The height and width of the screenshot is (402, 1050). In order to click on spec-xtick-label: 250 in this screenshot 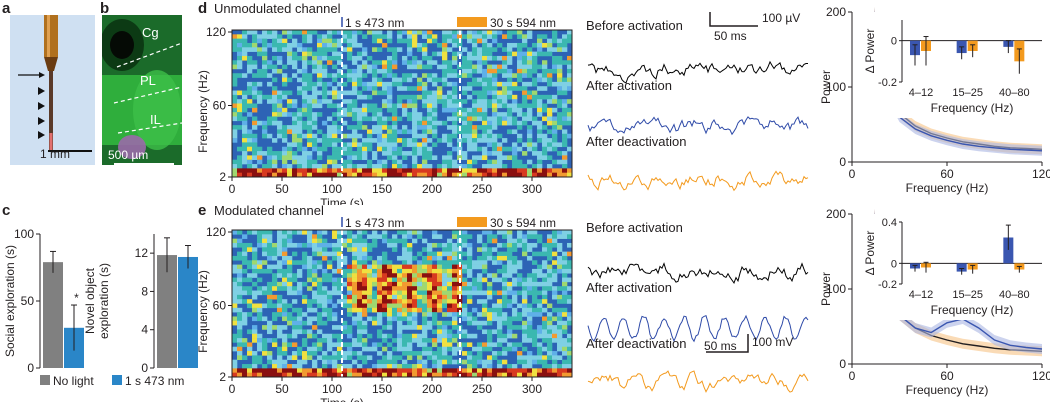, I will do `click(482, 389)`.